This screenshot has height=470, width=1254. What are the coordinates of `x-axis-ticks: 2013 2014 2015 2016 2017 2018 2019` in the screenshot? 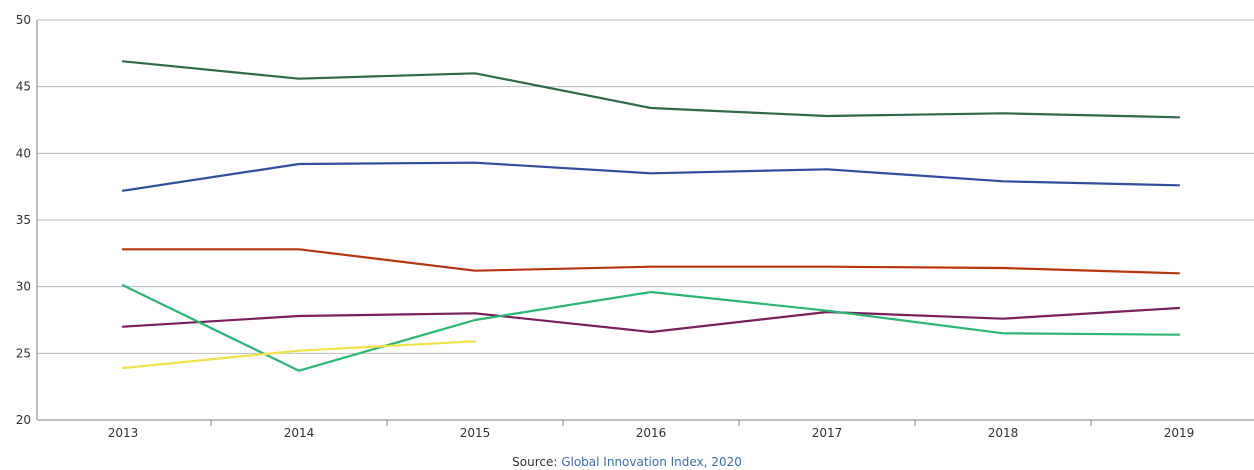 It's located at (651, 430).